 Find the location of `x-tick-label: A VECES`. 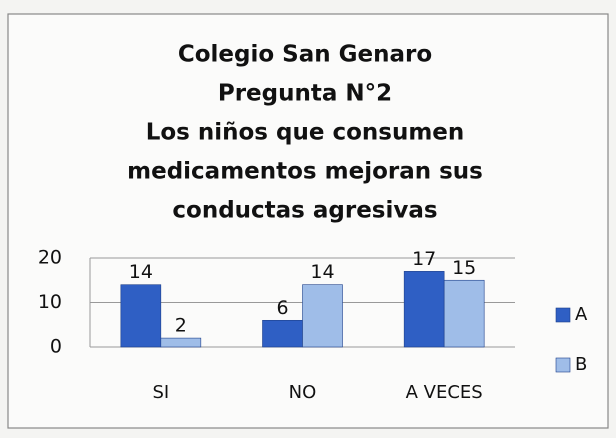

x-tick-label: A VECES is located at coordinates (444, 392).